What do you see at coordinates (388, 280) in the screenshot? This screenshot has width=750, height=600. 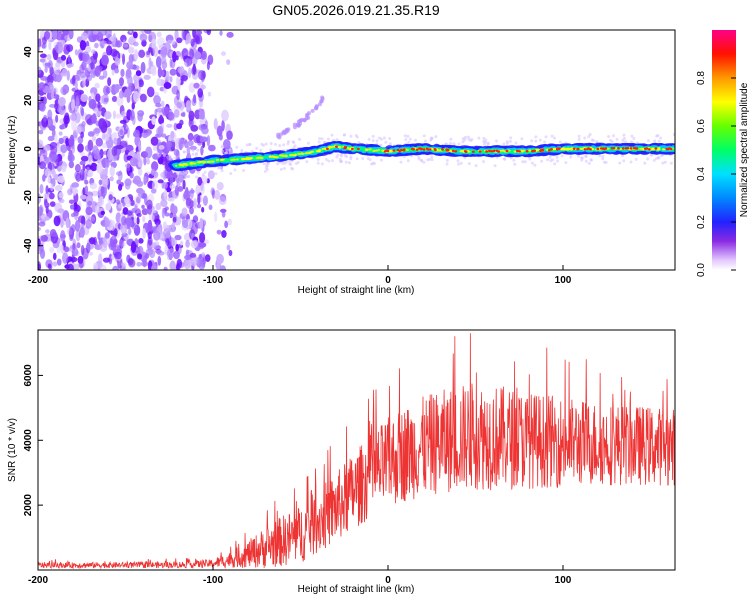 I see `x-tick-label: 0` at bounding box center [388, 280].